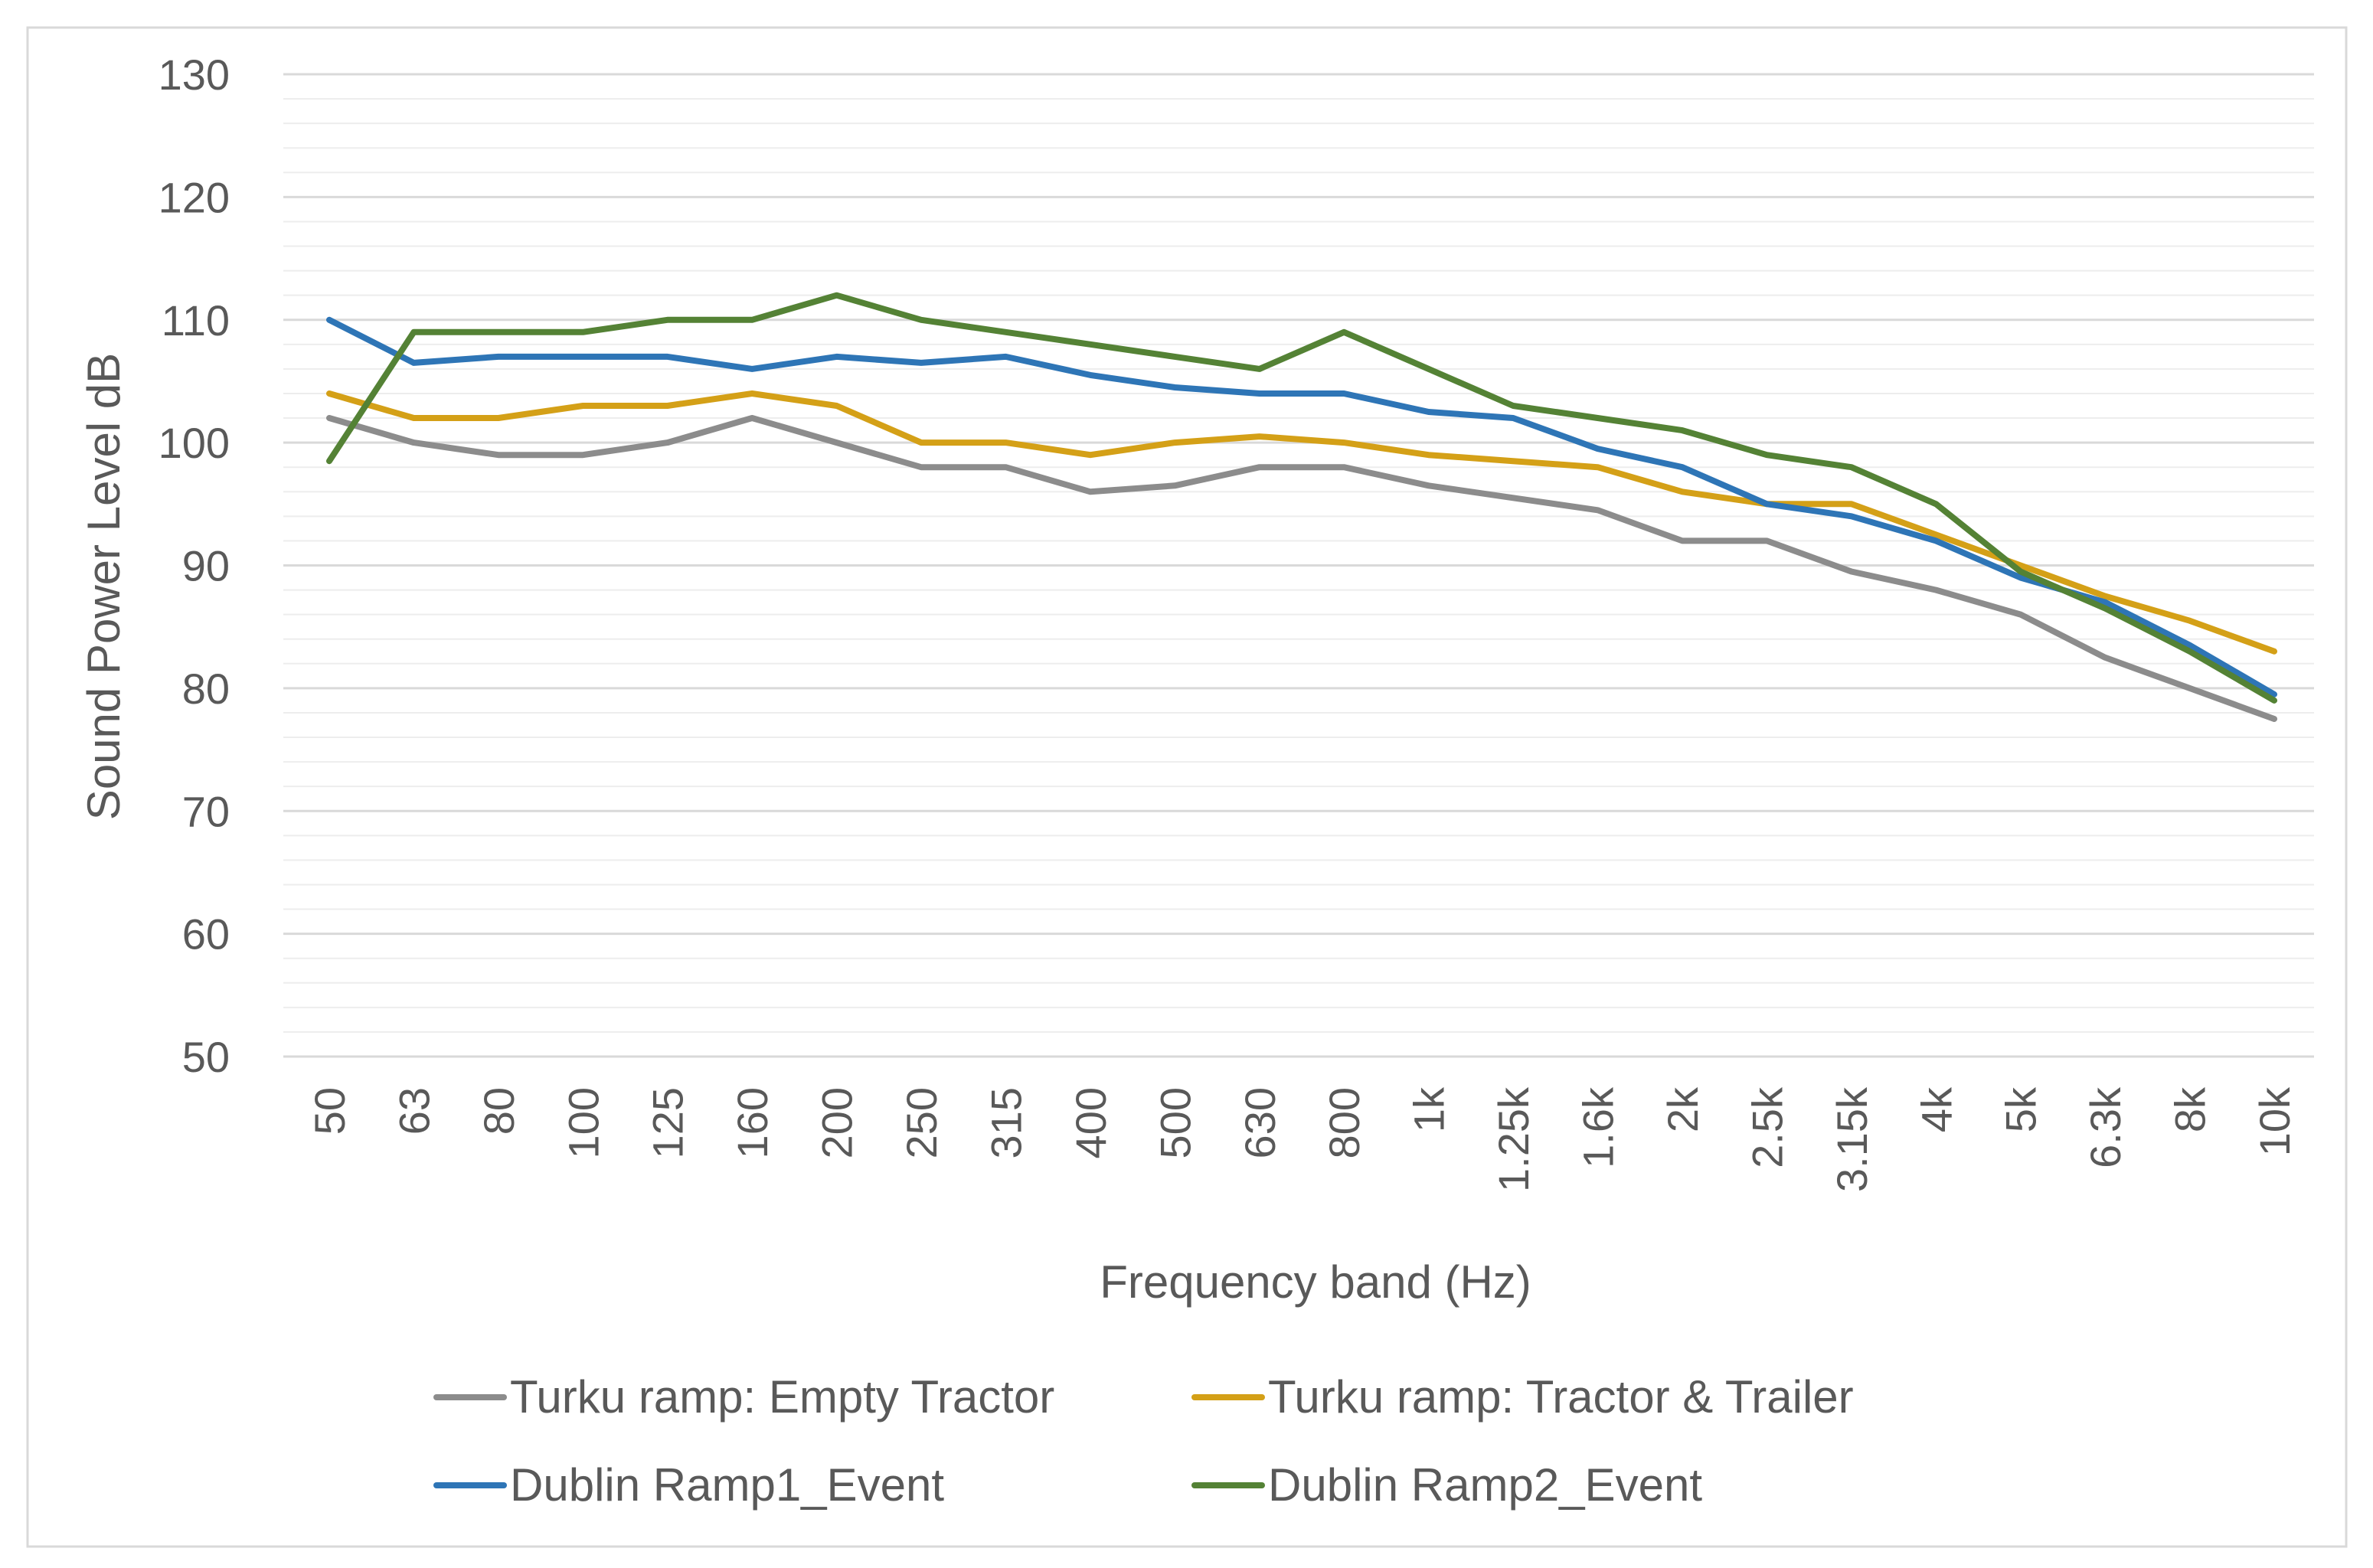 The image size is (2373, 1568). I want to click on y-tick-label: 70, so click(206, 811).